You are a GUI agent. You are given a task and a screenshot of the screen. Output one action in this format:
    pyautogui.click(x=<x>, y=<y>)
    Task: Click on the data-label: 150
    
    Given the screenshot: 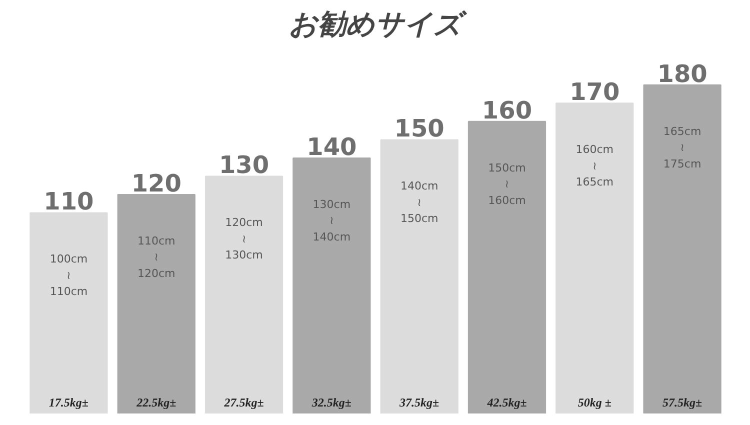 What is the action you would take?
    pyautogui.click(x=419, y=128)
    